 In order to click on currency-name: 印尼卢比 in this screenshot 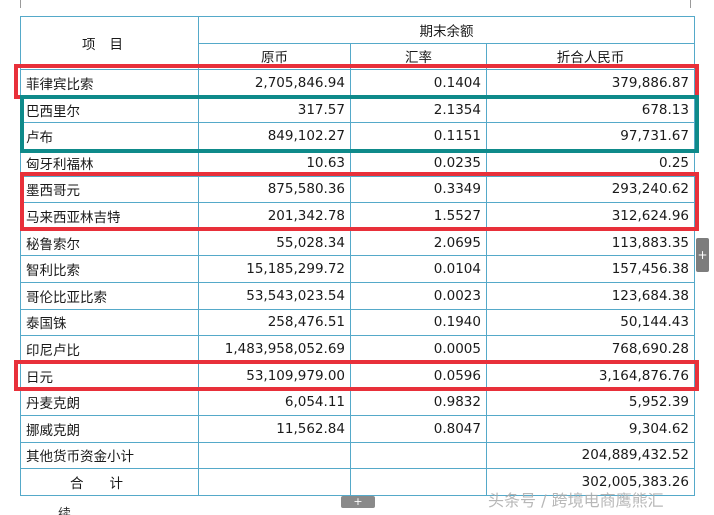, I will do `click(109, 349)`.